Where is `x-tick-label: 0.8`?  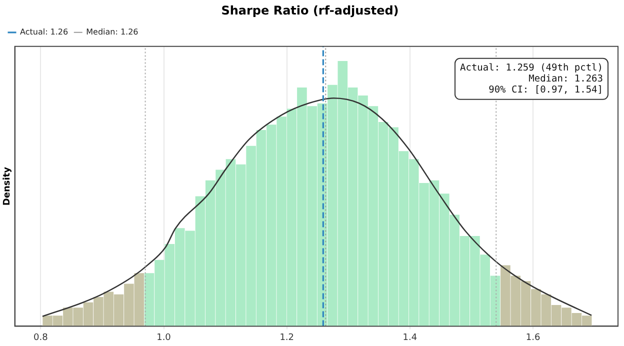
x-tick-label: 0.8 is located at coordinates (40, 337).